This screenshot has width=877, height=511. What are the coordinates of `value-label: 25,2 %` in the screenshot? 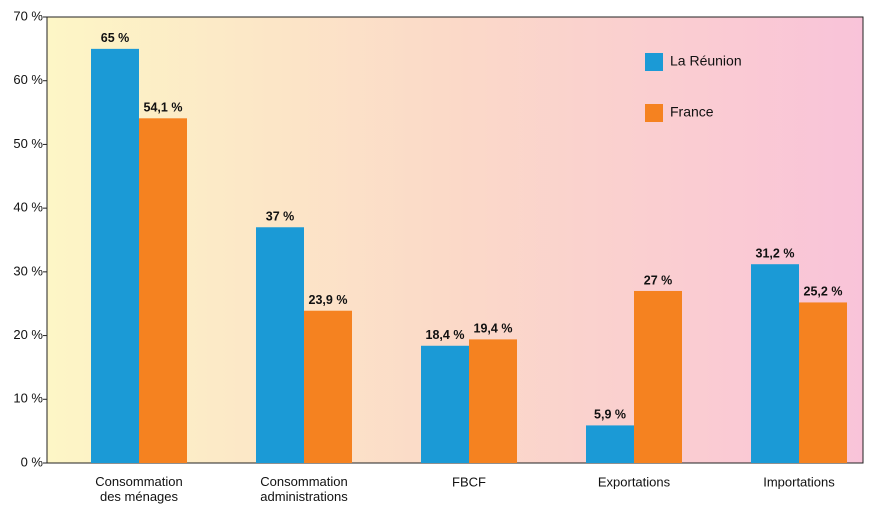 It's located at (823, 292).